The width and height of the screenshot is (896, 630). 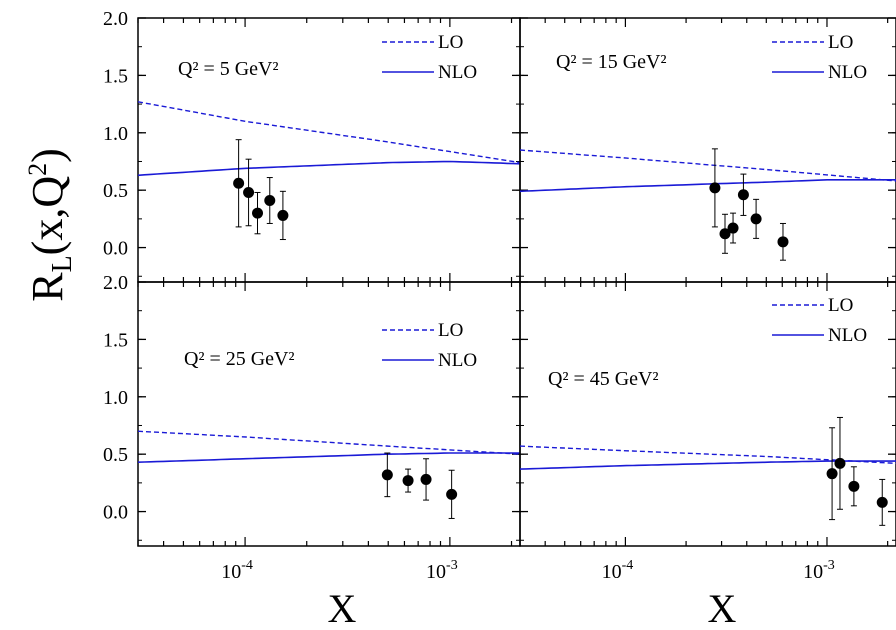 I want to click on q2-label: Q² = 45 GeV², so click(x=603, y=379).